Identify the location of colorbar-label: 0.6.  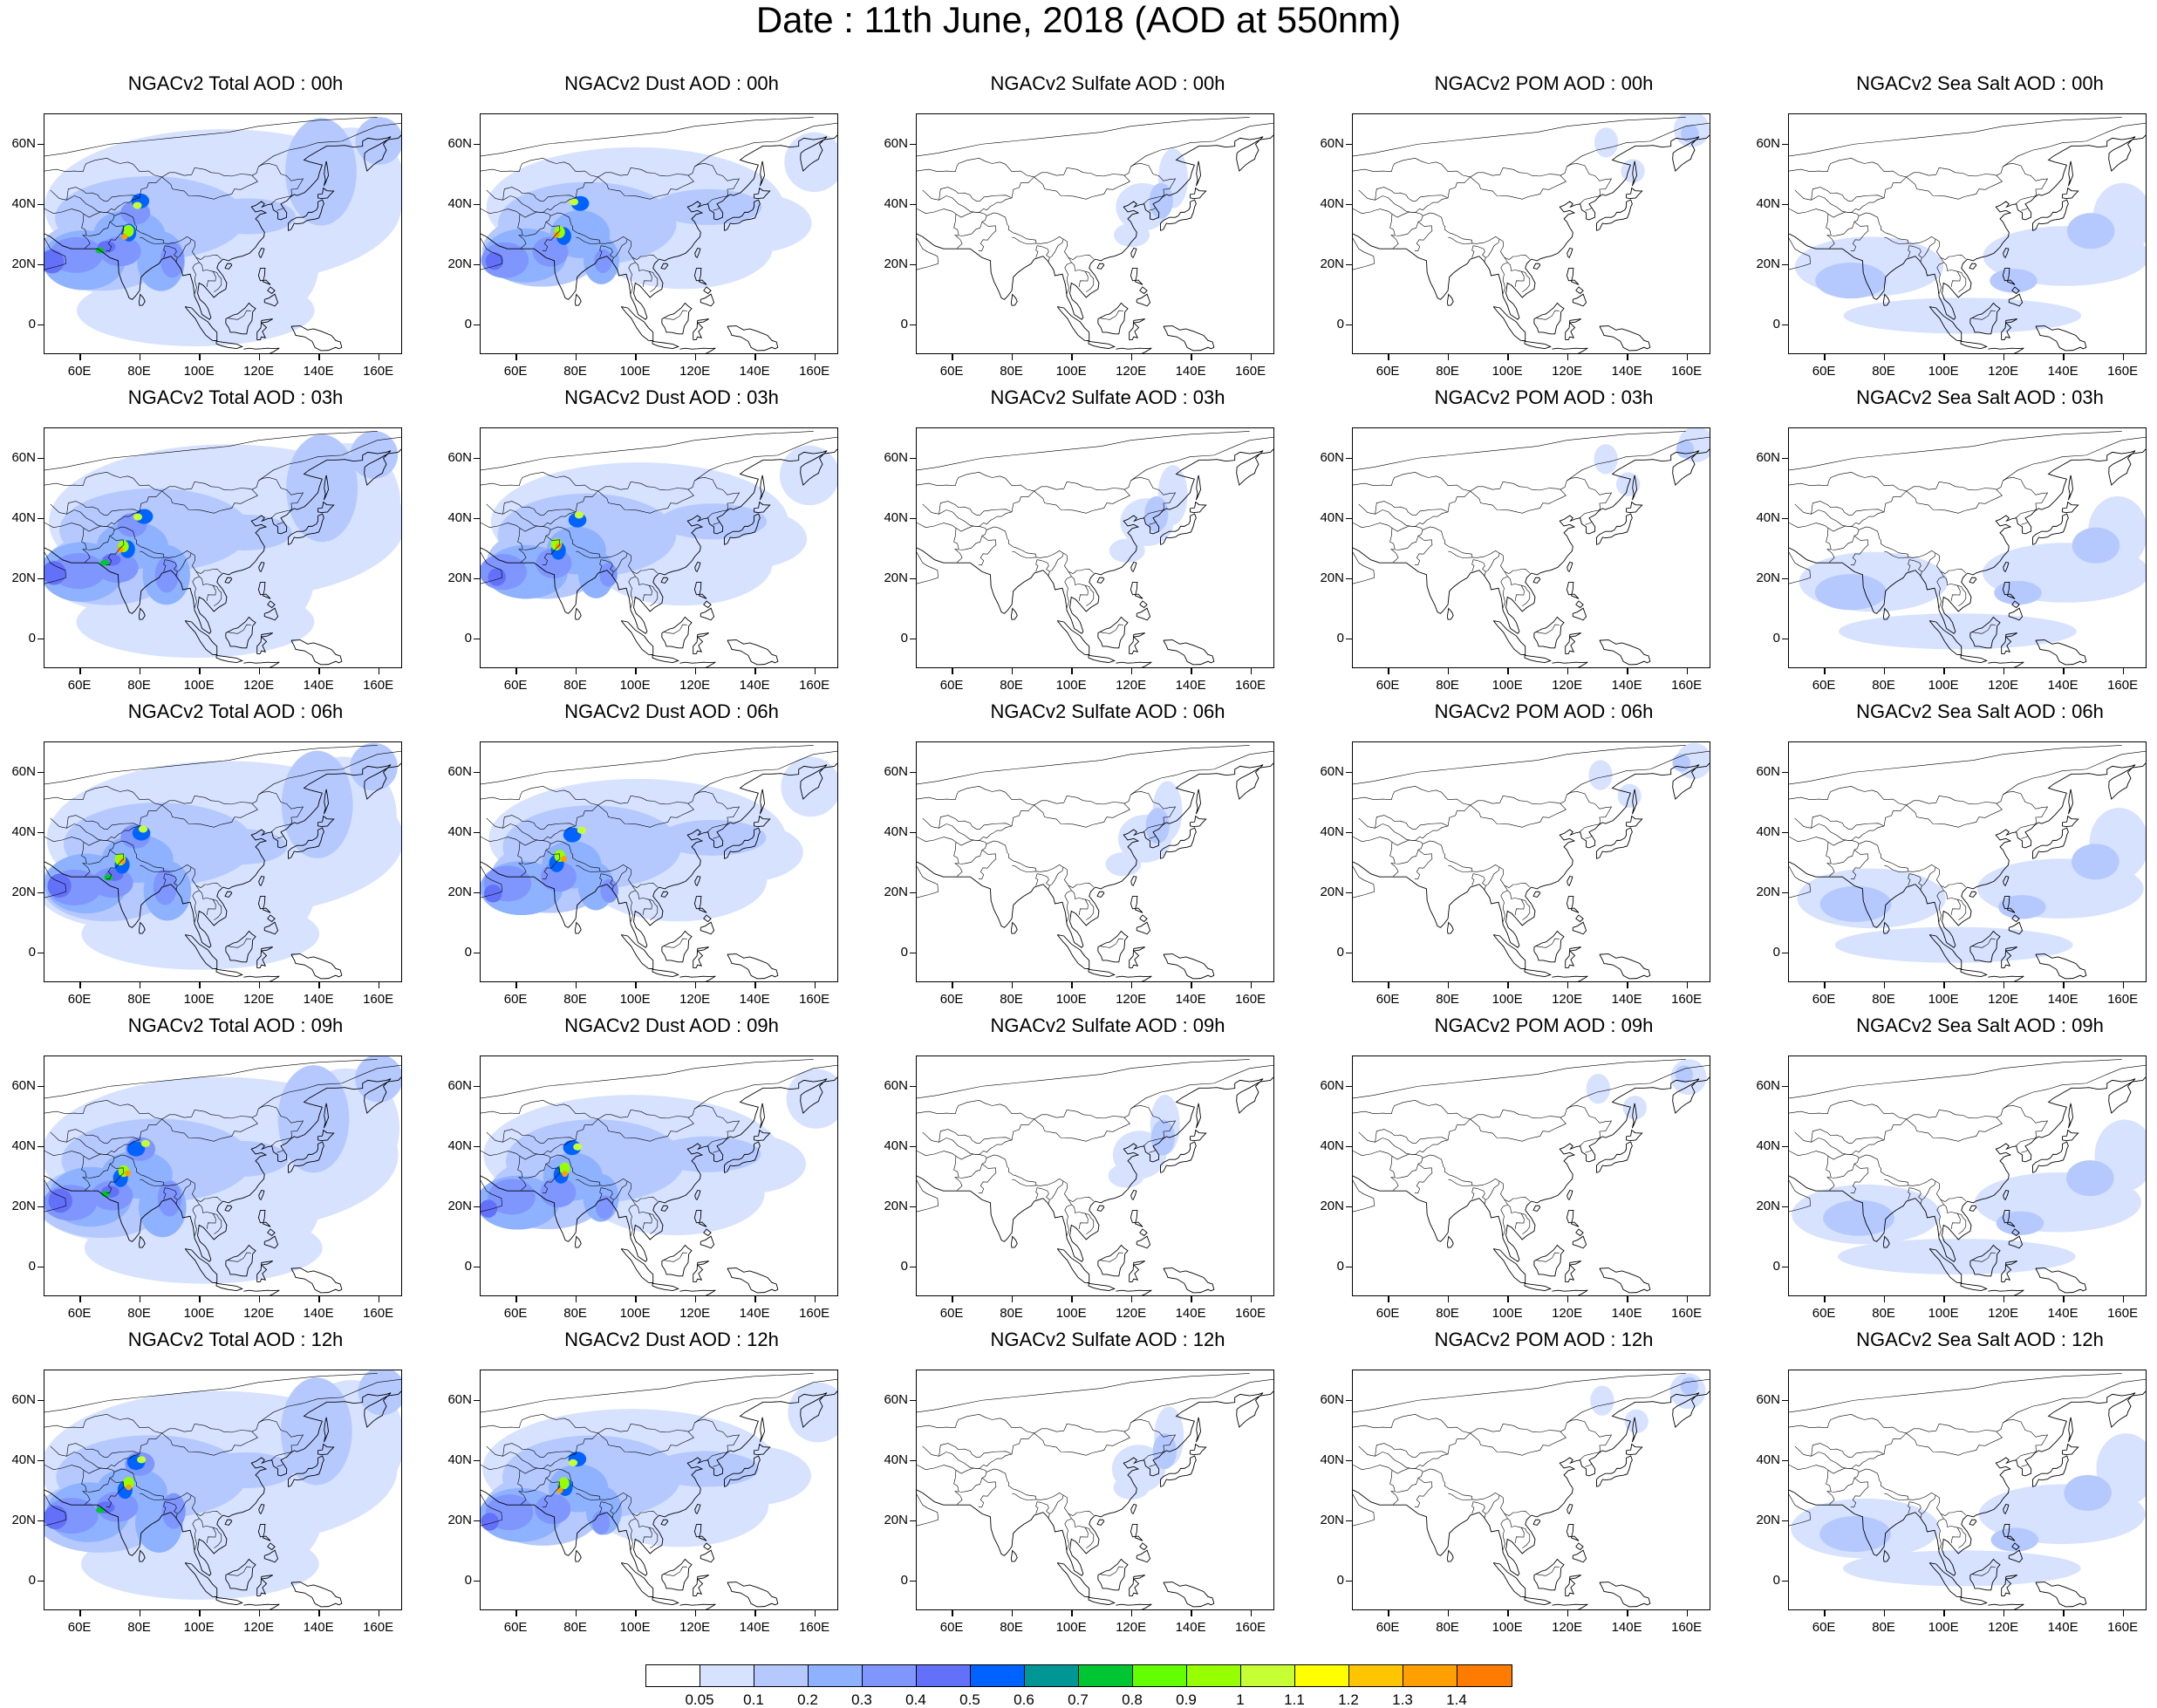
(1024, 1700).